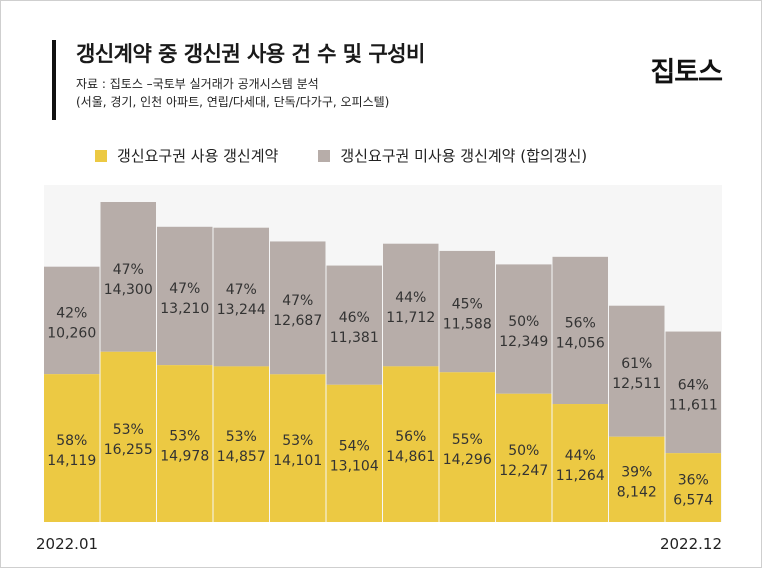  What do you see at coordinates (184, 457) in the screenshot?
I see `used-value-label-3: 14,978` at bounding box center [184, 457].